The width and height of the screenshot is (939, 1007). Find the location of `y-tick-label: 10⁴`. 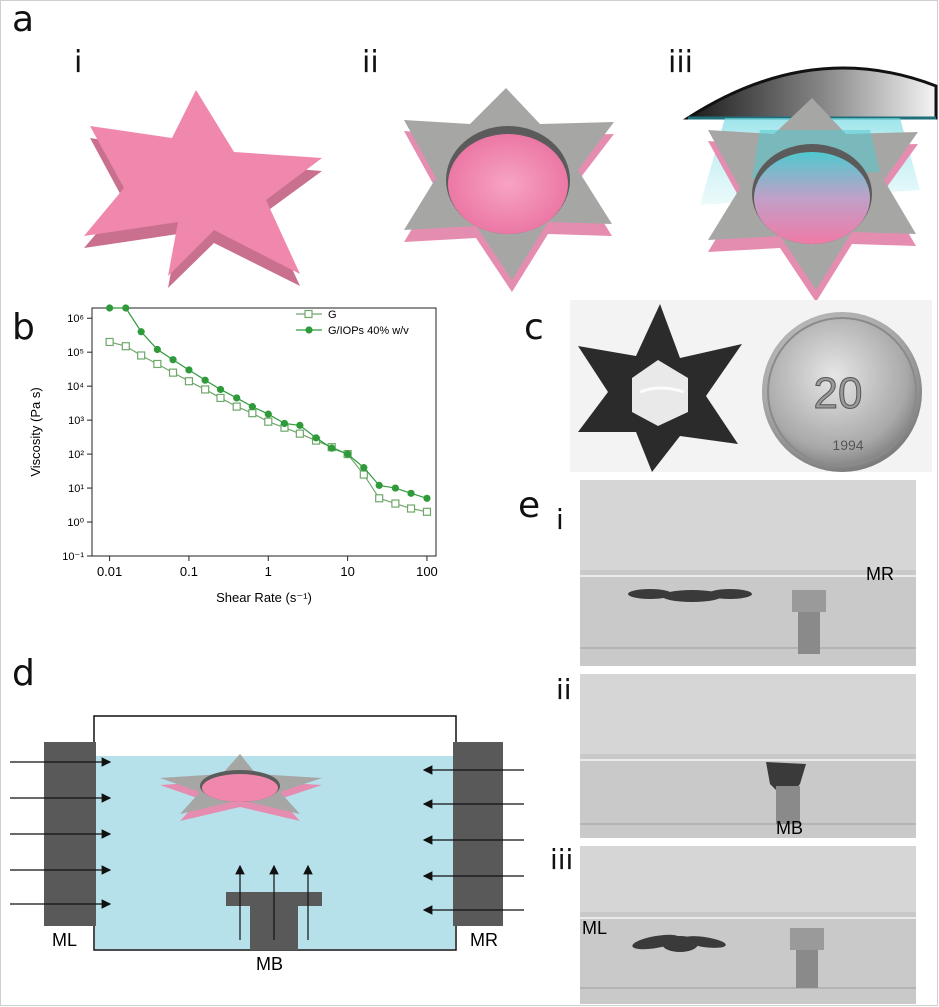

y-tick-label: 10⁴ is located at coordinates (75, 387).